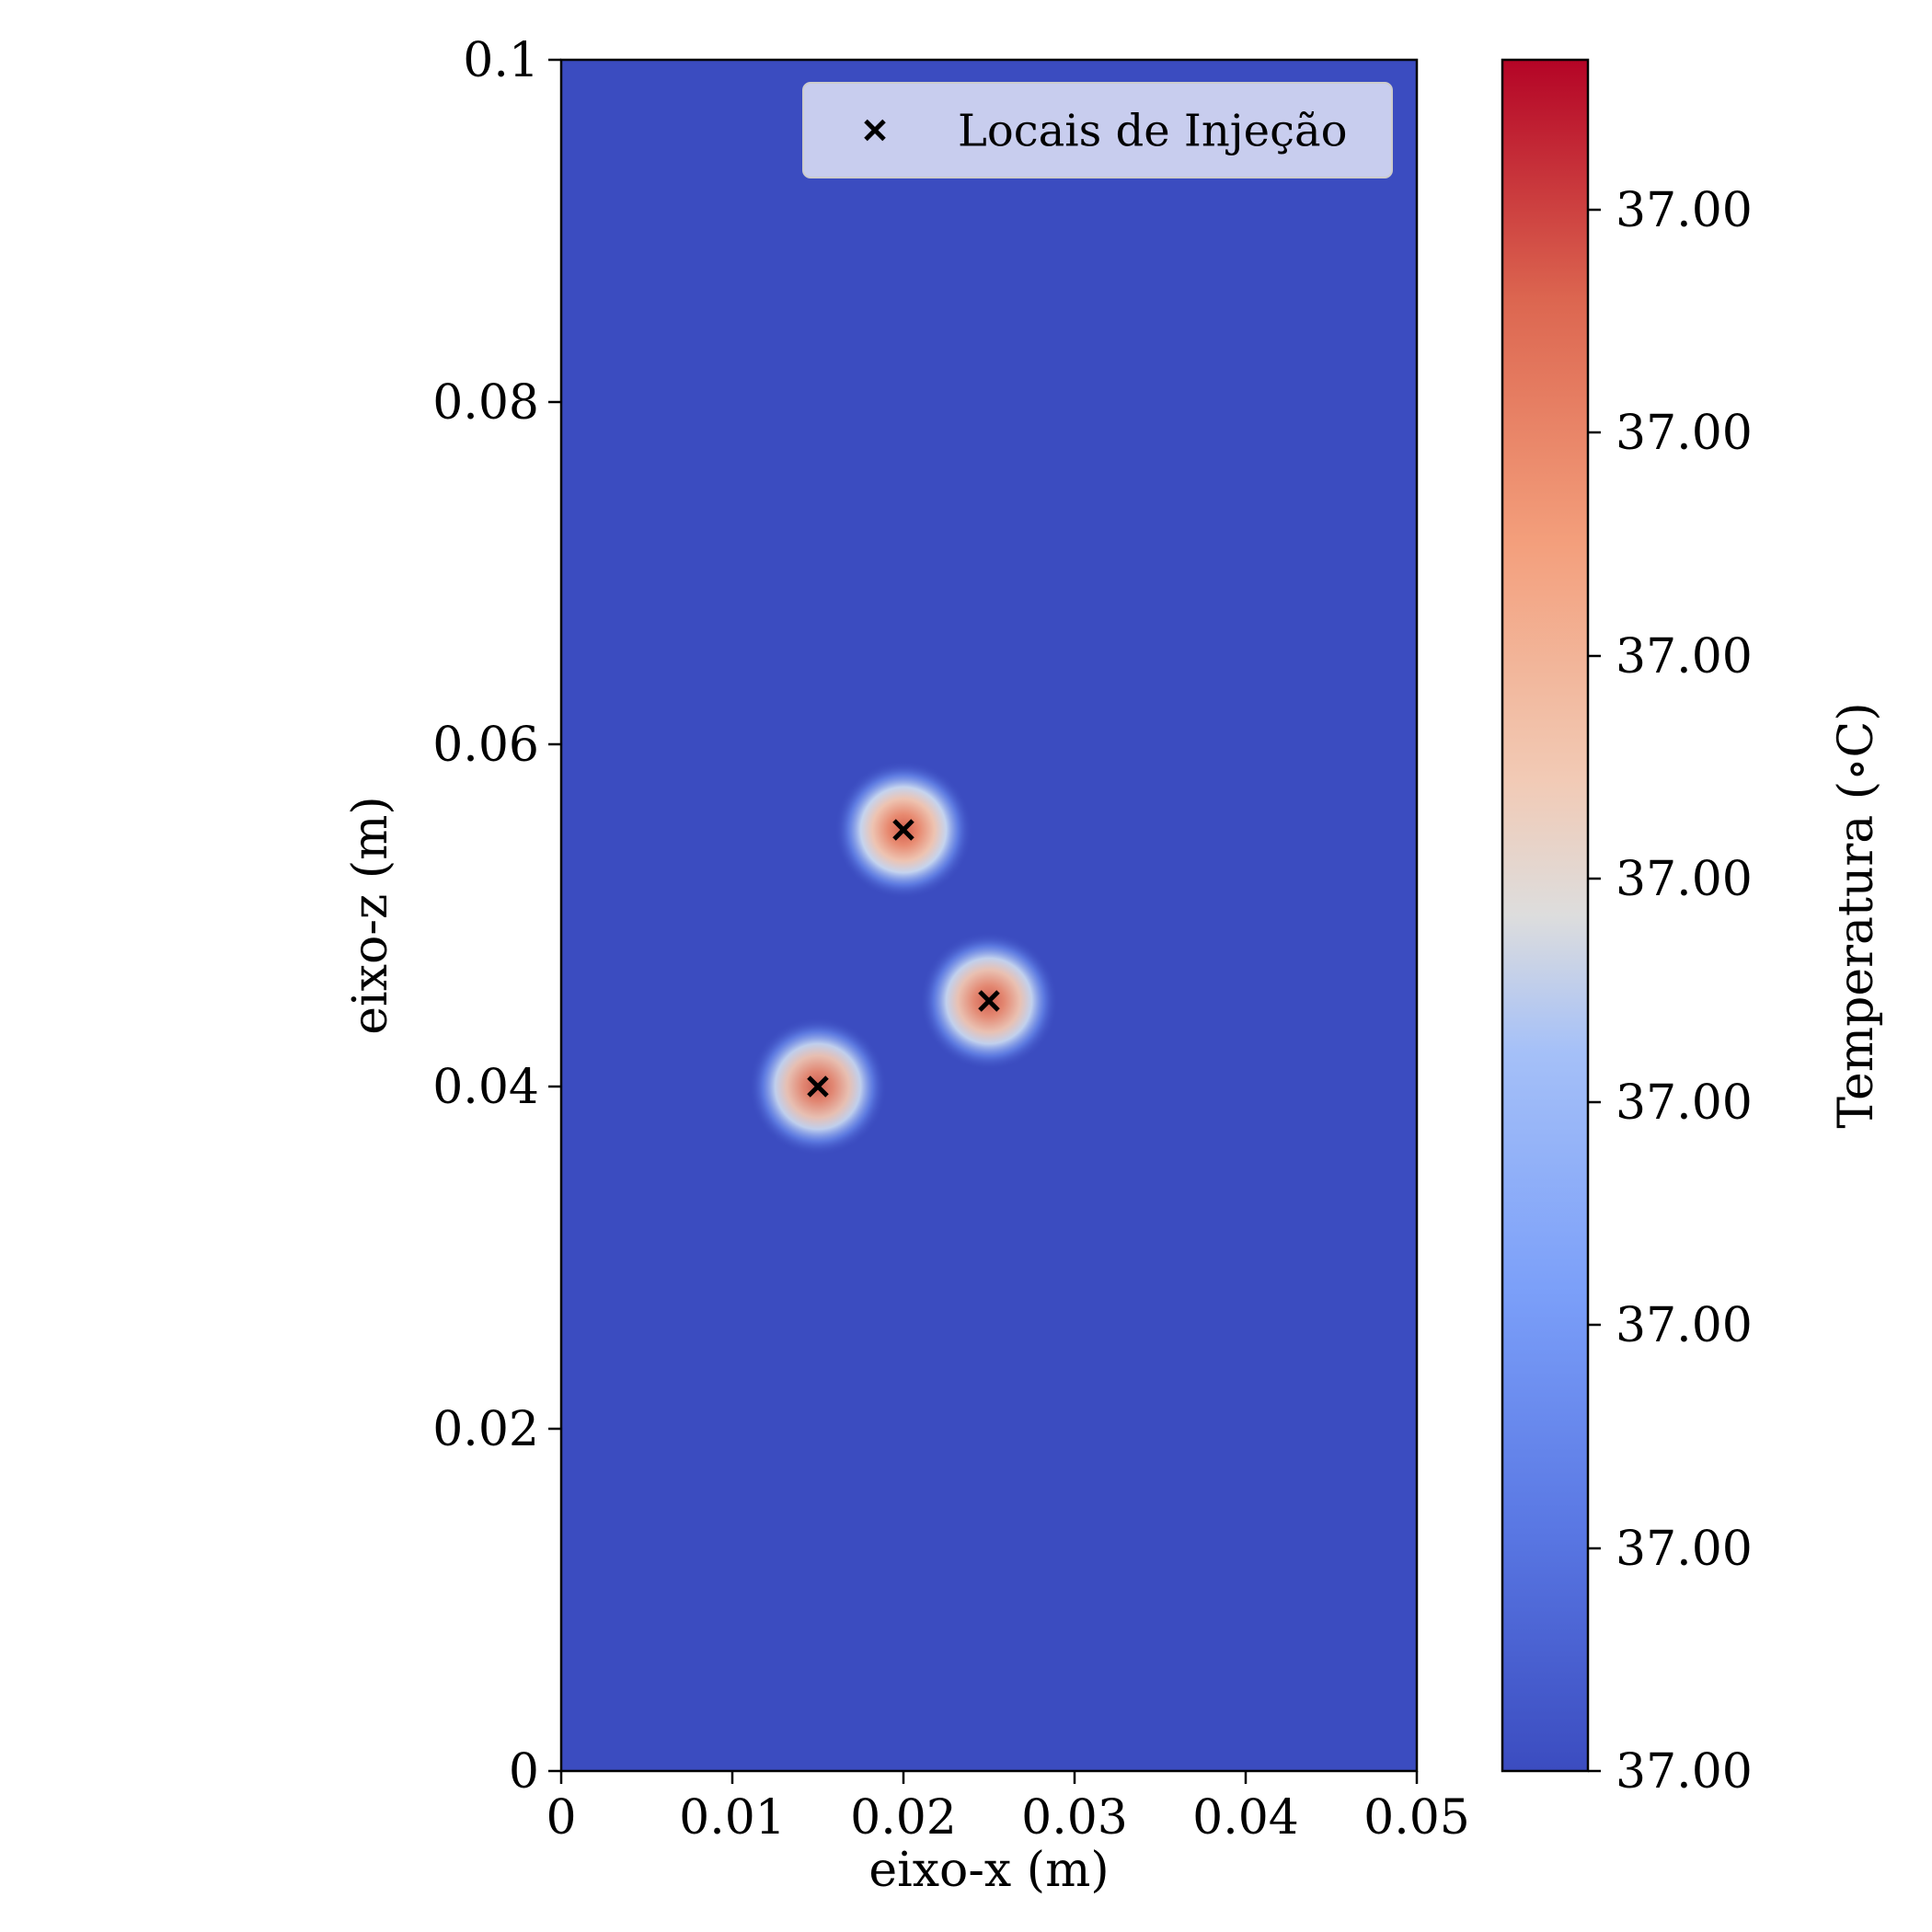 This screenshot has width=1932, height=1932. I want to click on y-tick-label: 0.08, so click(485, 403).